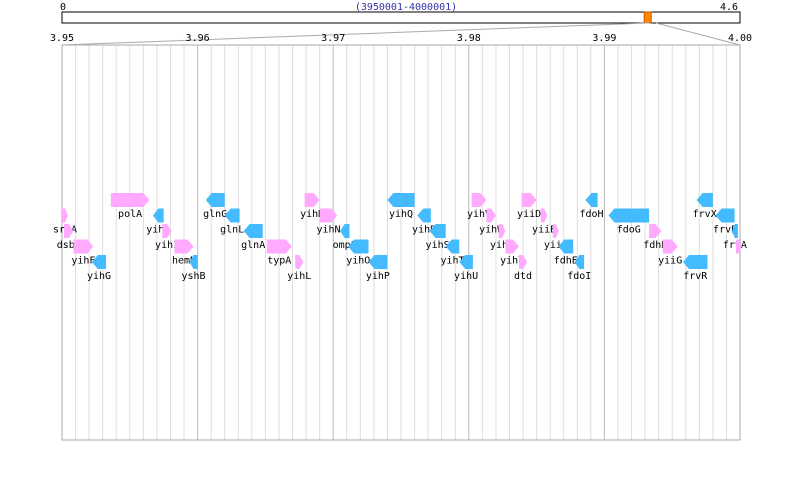 The height and width of the screenshot is (500, 800). I want to click on gene-label: yihX, so click(502, 245).